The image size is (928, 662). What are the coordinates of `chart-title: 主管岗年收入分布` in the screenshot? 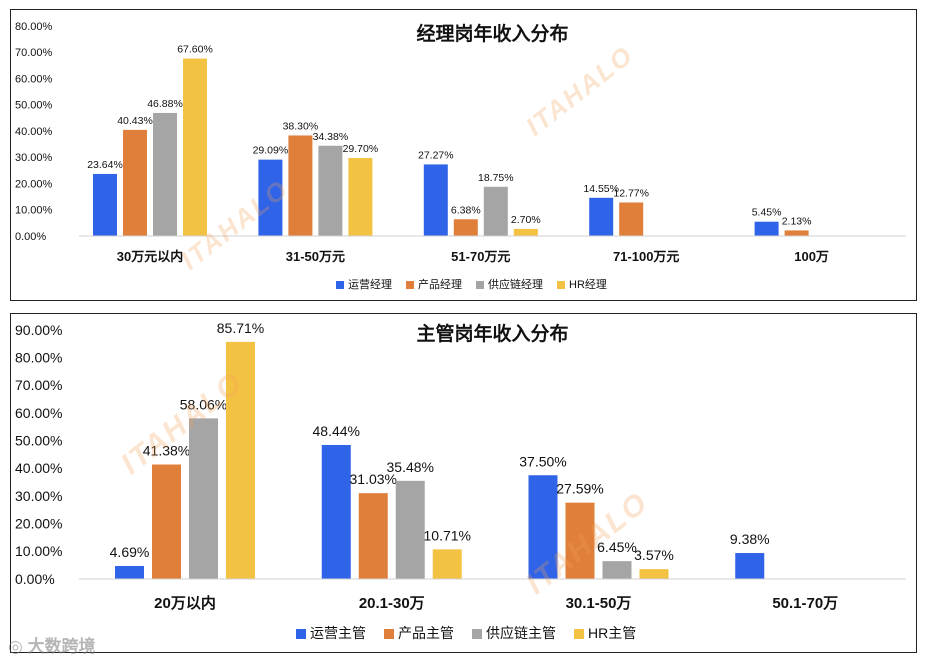 It's located at (492, 333).